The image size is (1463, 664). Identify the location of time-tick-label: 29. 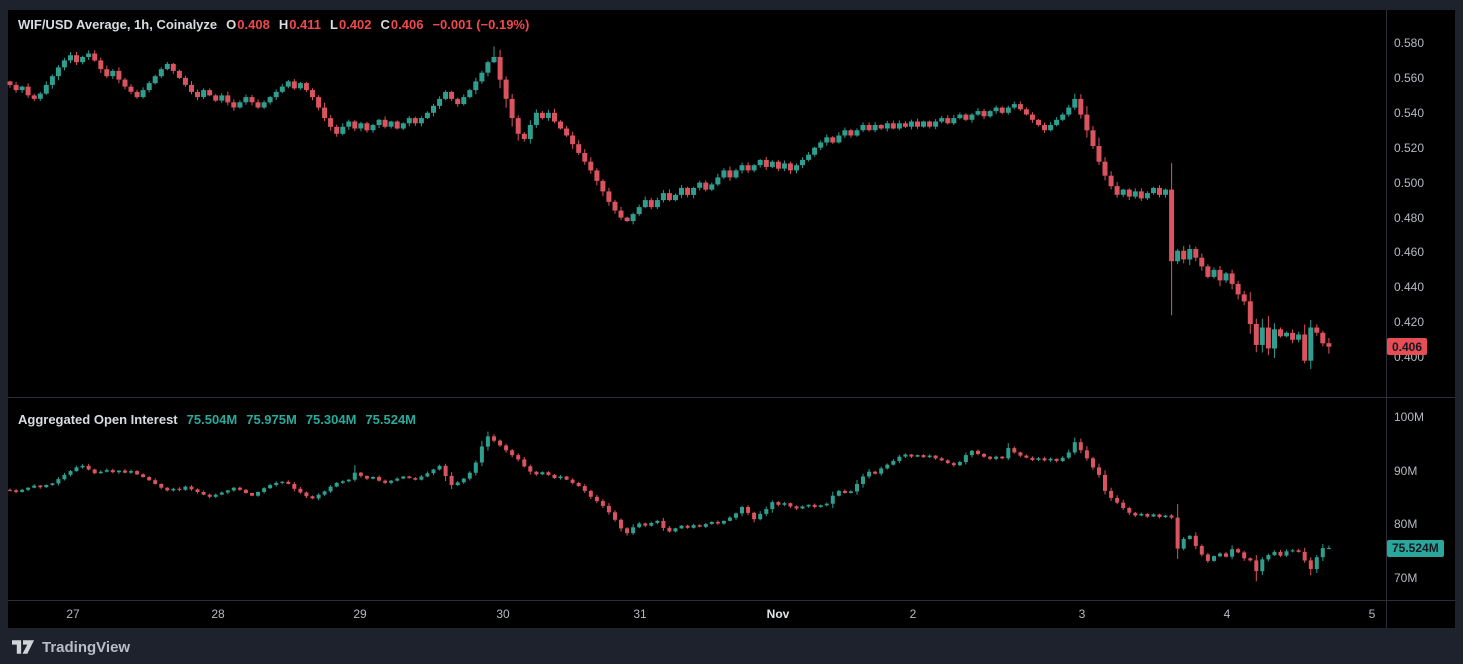
(360, 614).